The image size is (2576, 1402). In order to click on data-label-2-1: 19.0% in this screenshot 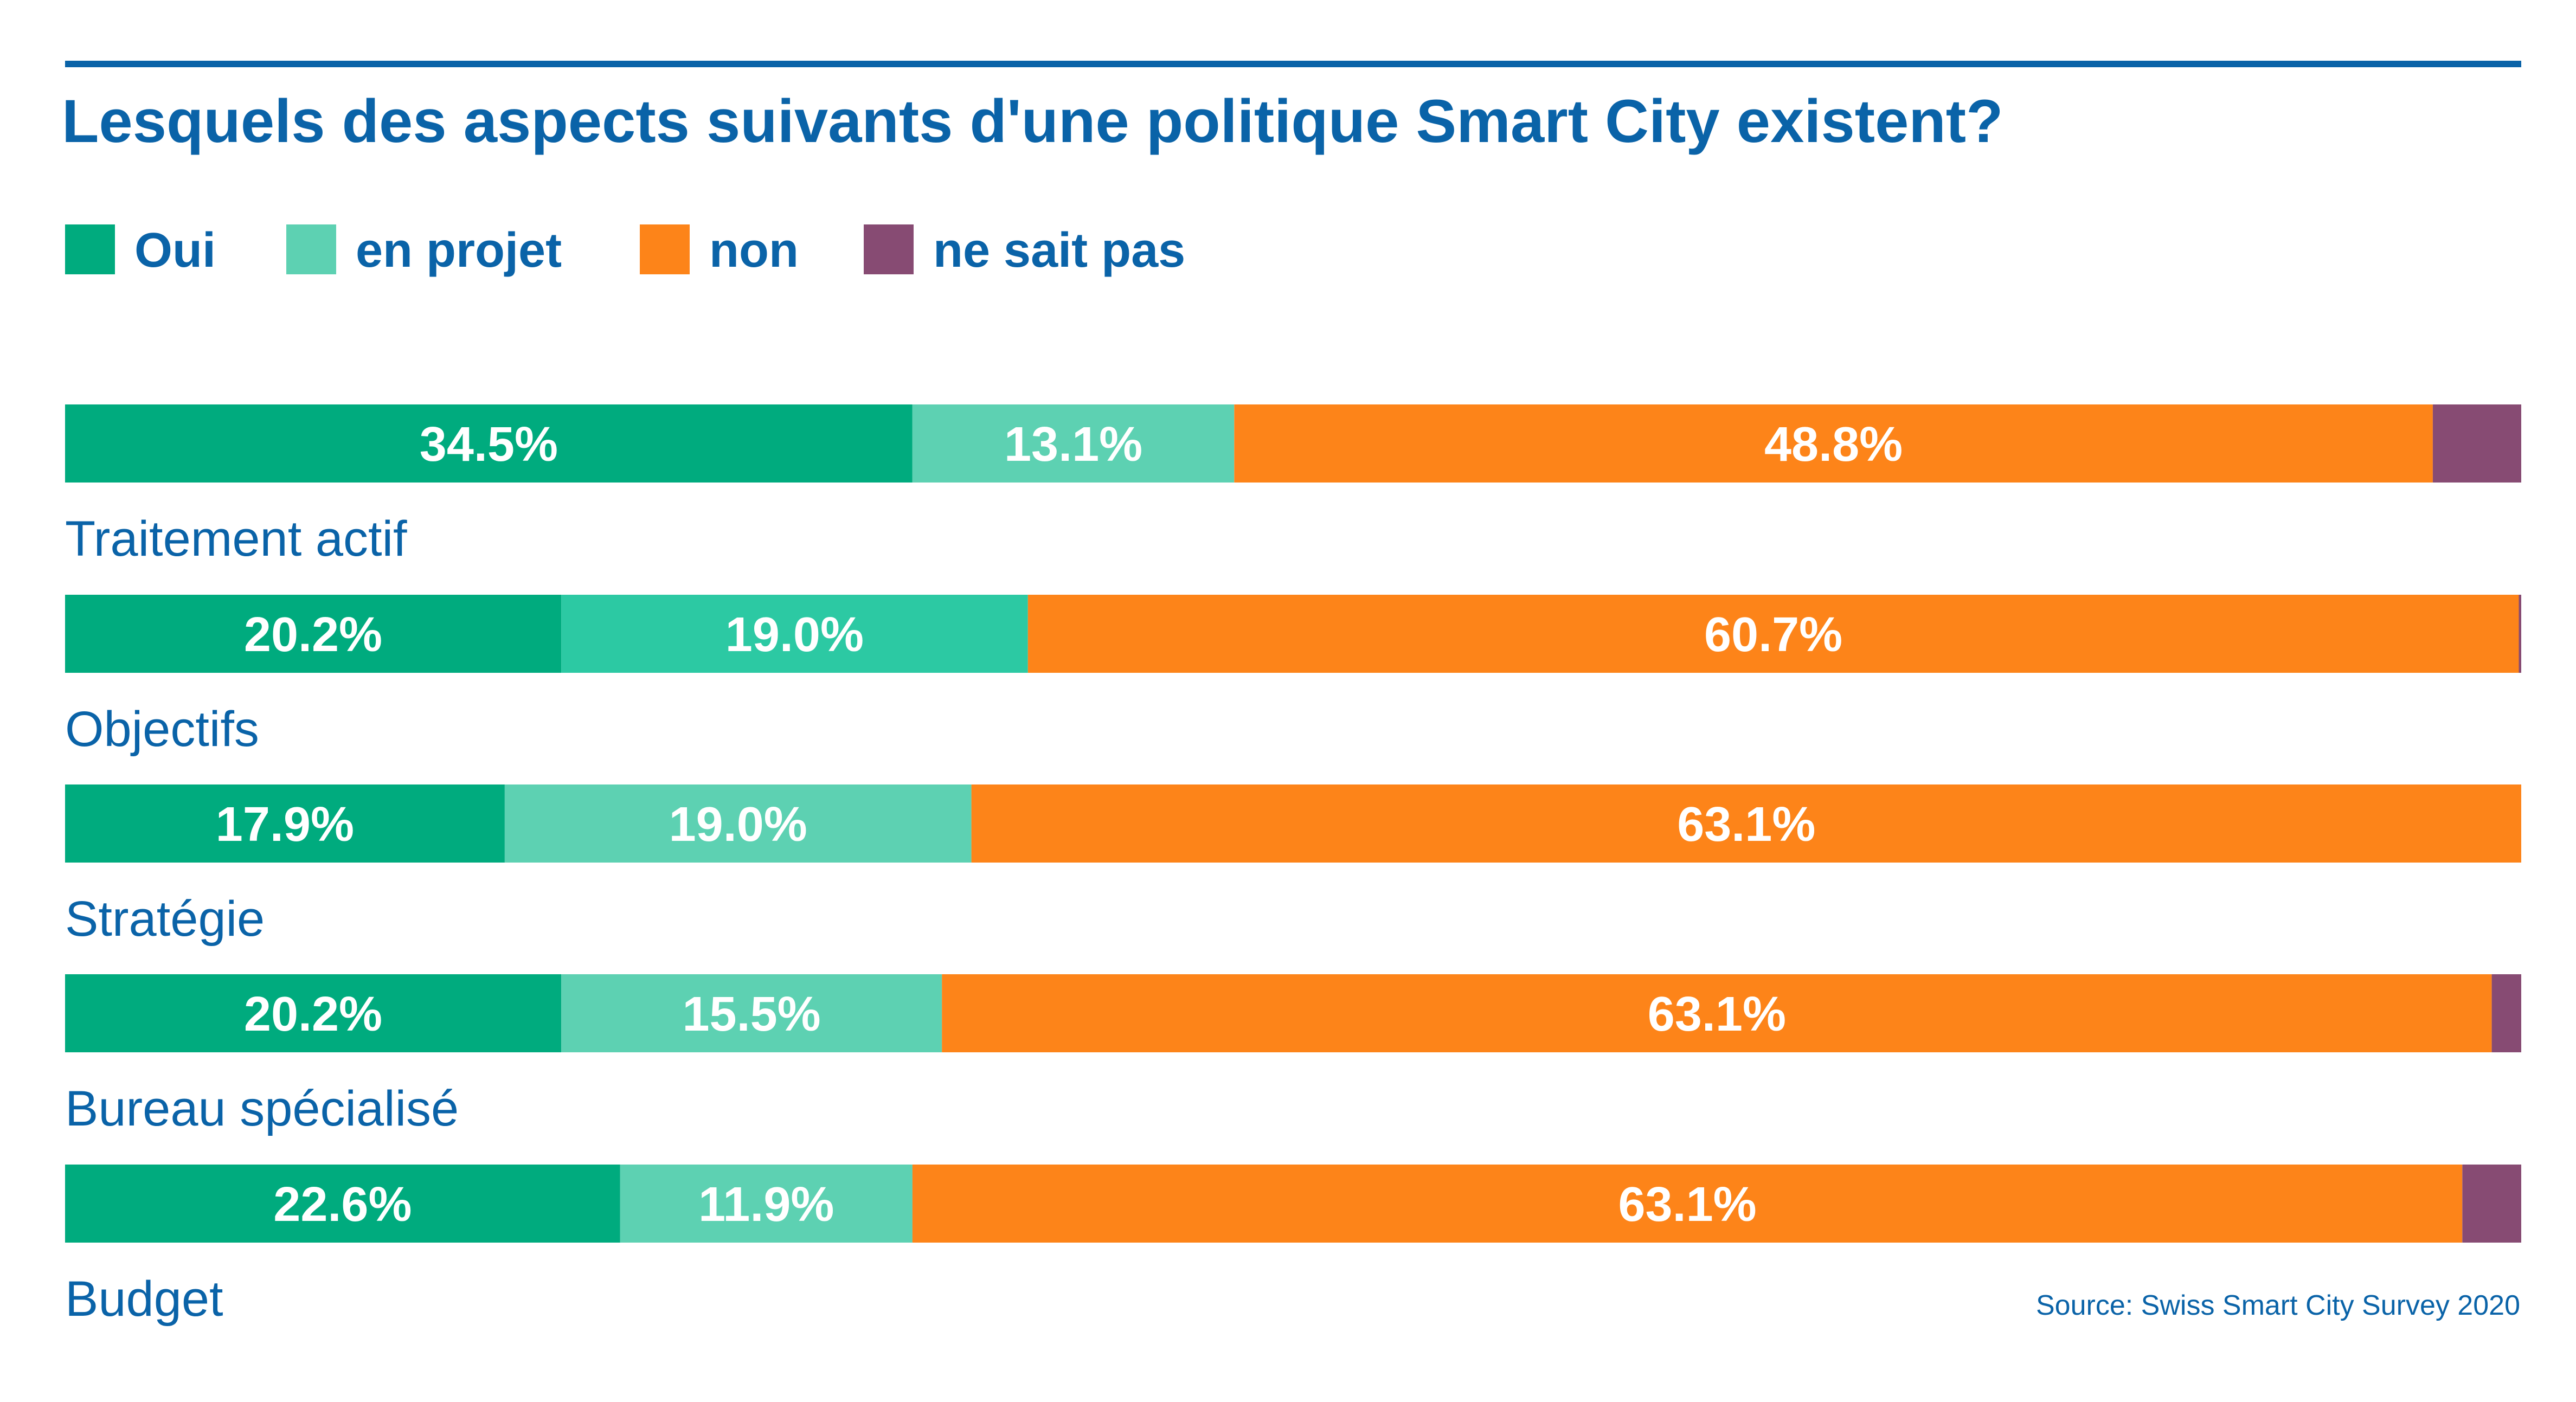, I will do `click(738, 825)`.